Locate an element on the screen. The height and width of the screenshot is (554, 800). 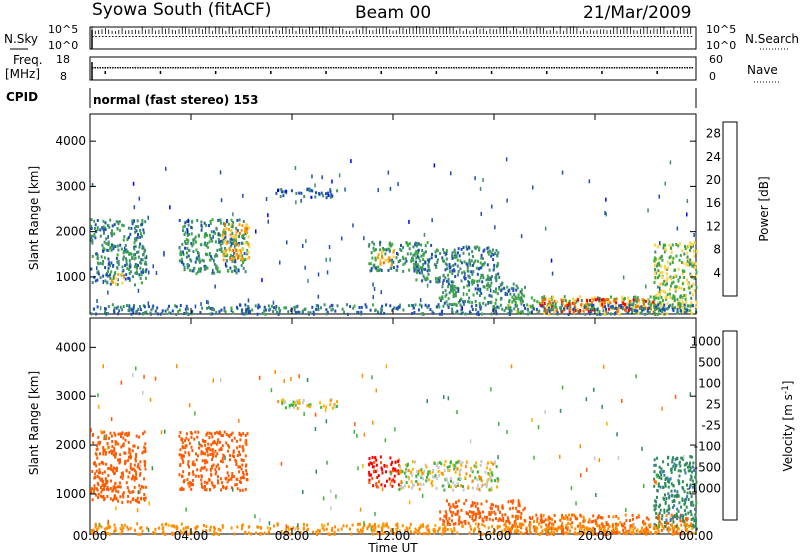
nsky-panel-frame is located at coordinates (393, 38).